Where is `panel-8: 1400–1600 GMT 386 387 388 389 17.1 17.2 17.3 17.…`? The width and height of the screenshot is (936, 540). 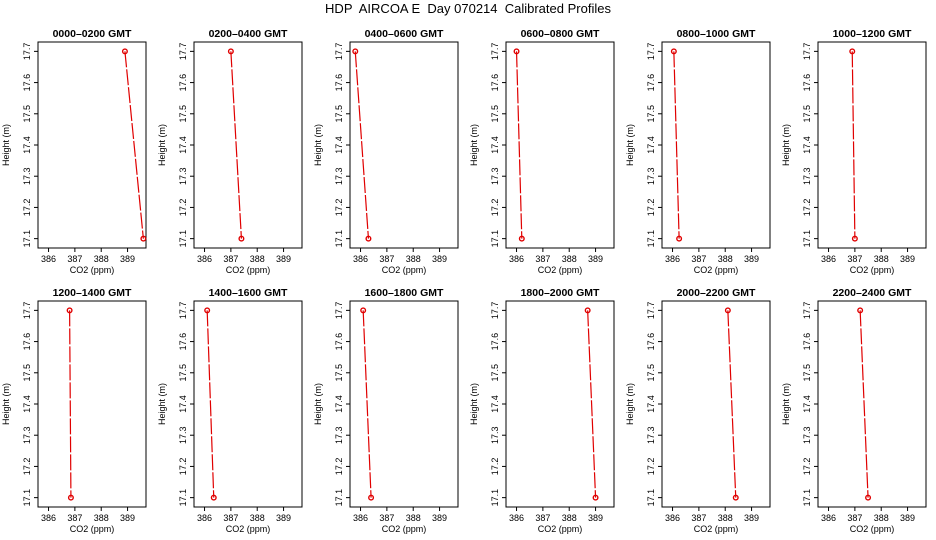 panel-8: 1400–1600 GMT 386 387 388 389 17.1 17.2 17.3 17.… is located at coordinates (230, 410).